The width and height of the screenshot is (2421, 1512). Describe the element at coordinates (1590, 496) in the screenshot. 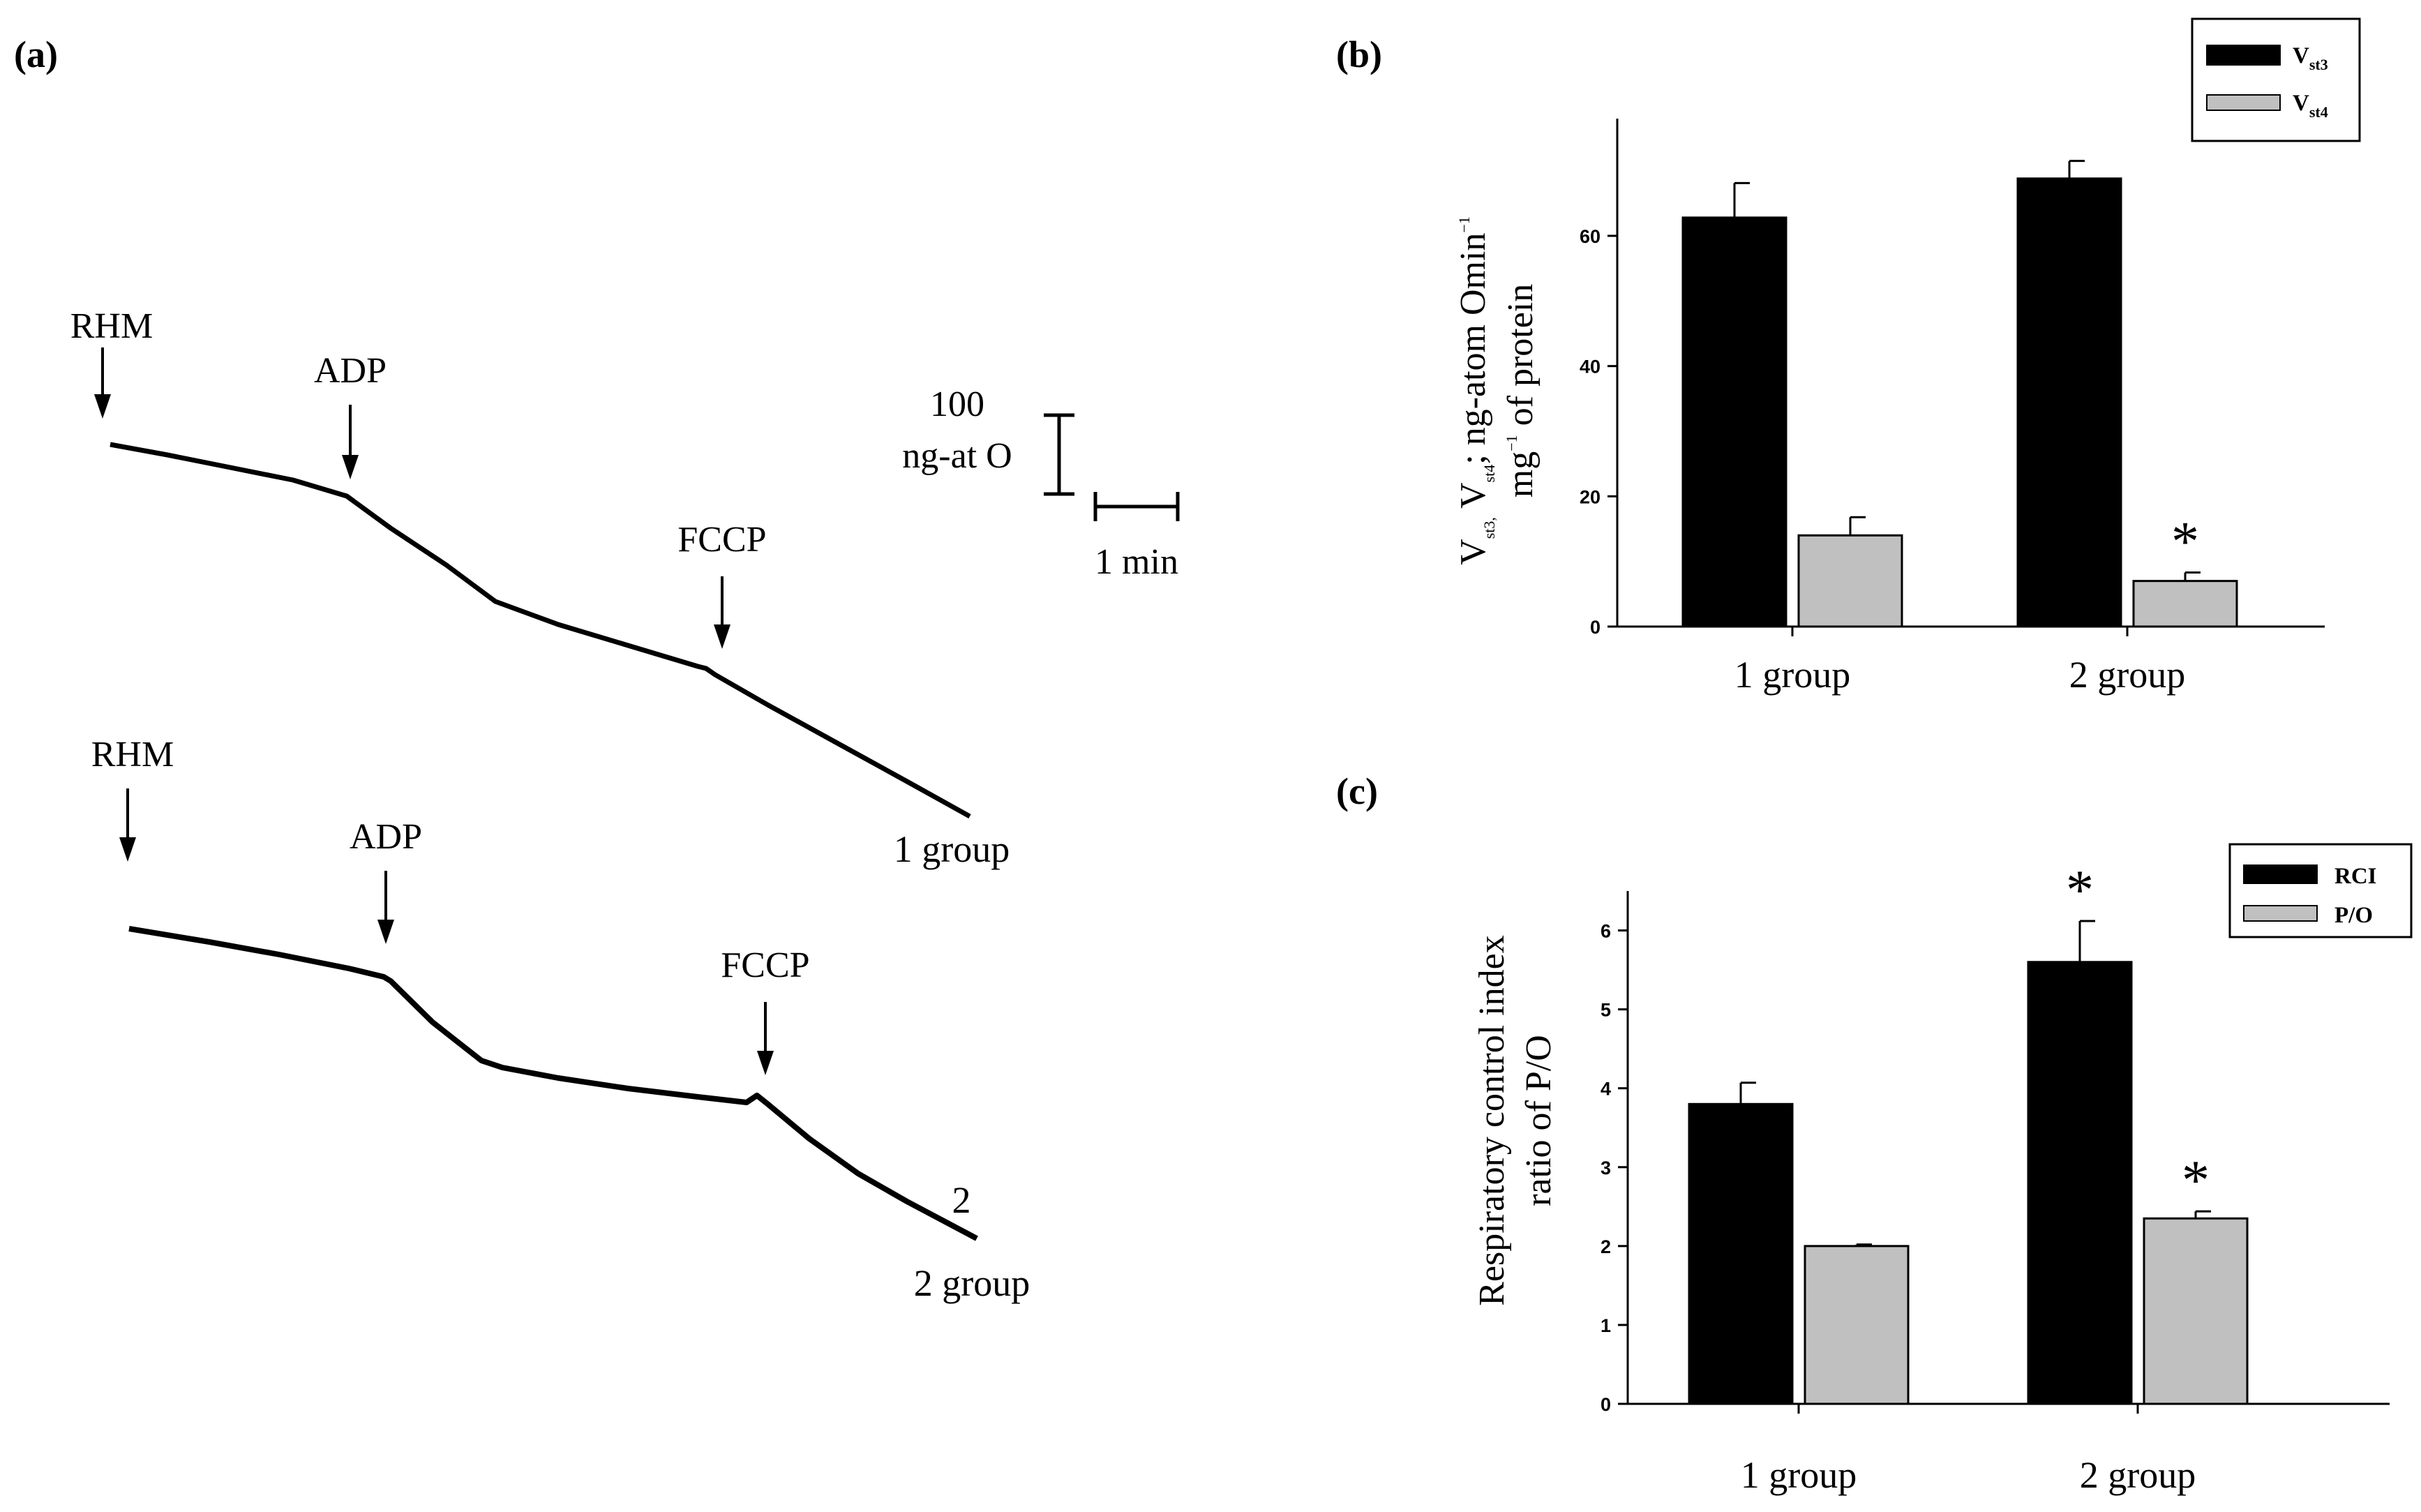

I see `chart-b-ytick-label: 20` at that location.